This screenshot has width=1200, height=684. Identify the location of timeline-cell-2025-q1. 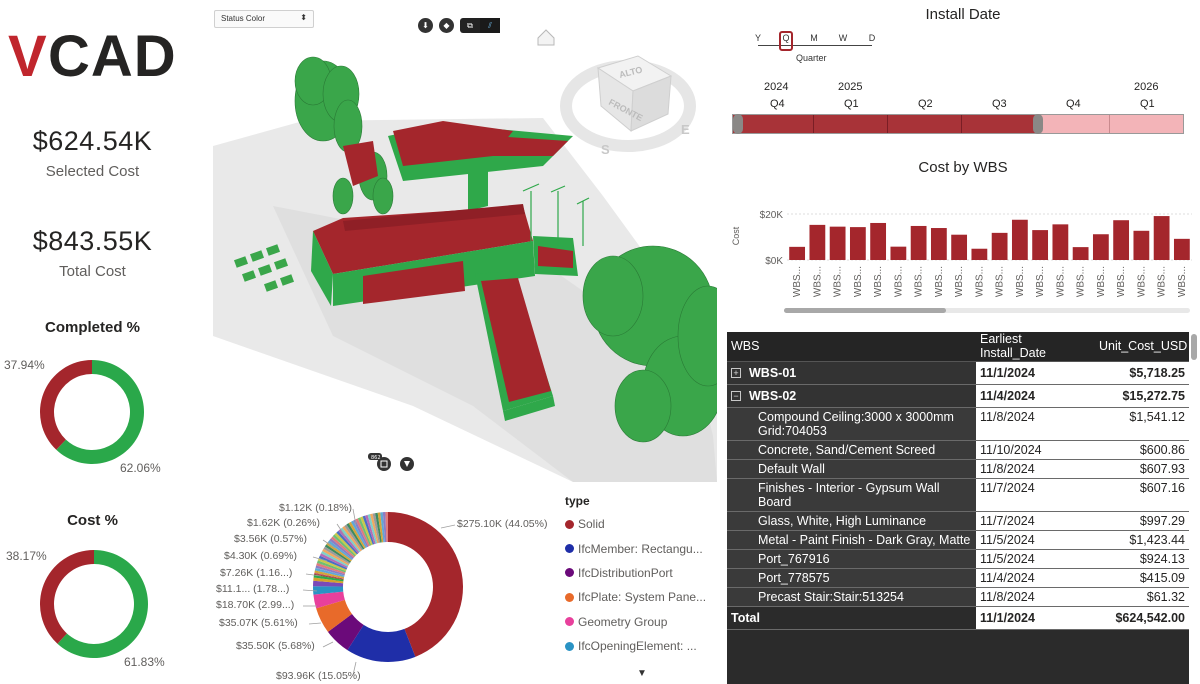
(851, 124).